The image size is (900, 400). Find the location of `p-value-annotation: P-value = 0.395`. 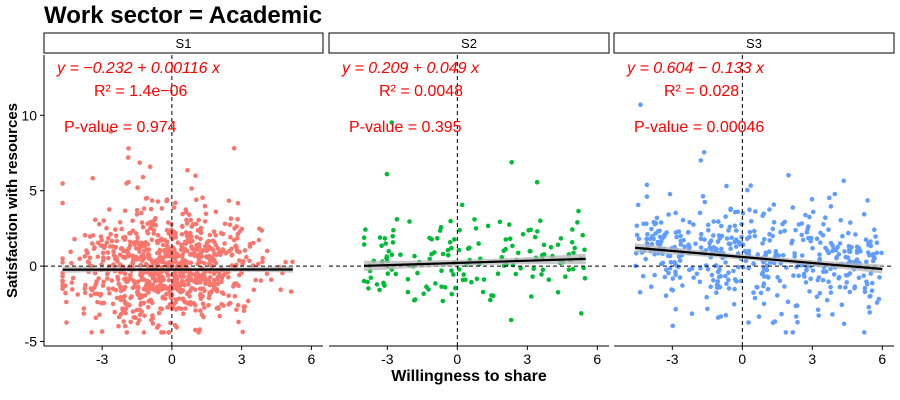

p-value-annotation: P-value = 0.395 is located at coordinates (405, 127).